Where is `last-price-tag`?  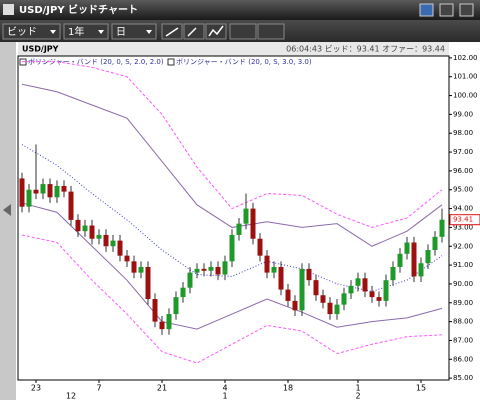 last-price-tag is located at coordinates (464, 220).